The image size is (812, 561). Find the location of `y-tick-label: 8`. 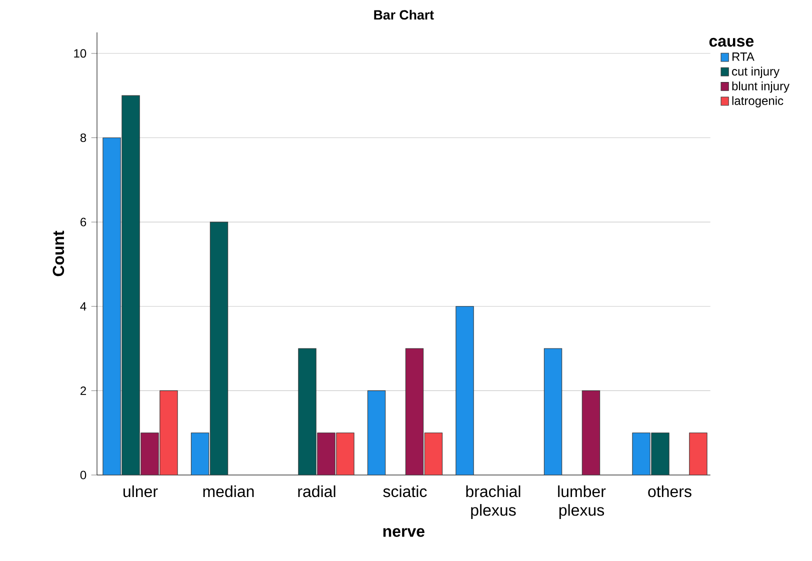

y-tick-label: 8 is located at coordinates (83, 137).